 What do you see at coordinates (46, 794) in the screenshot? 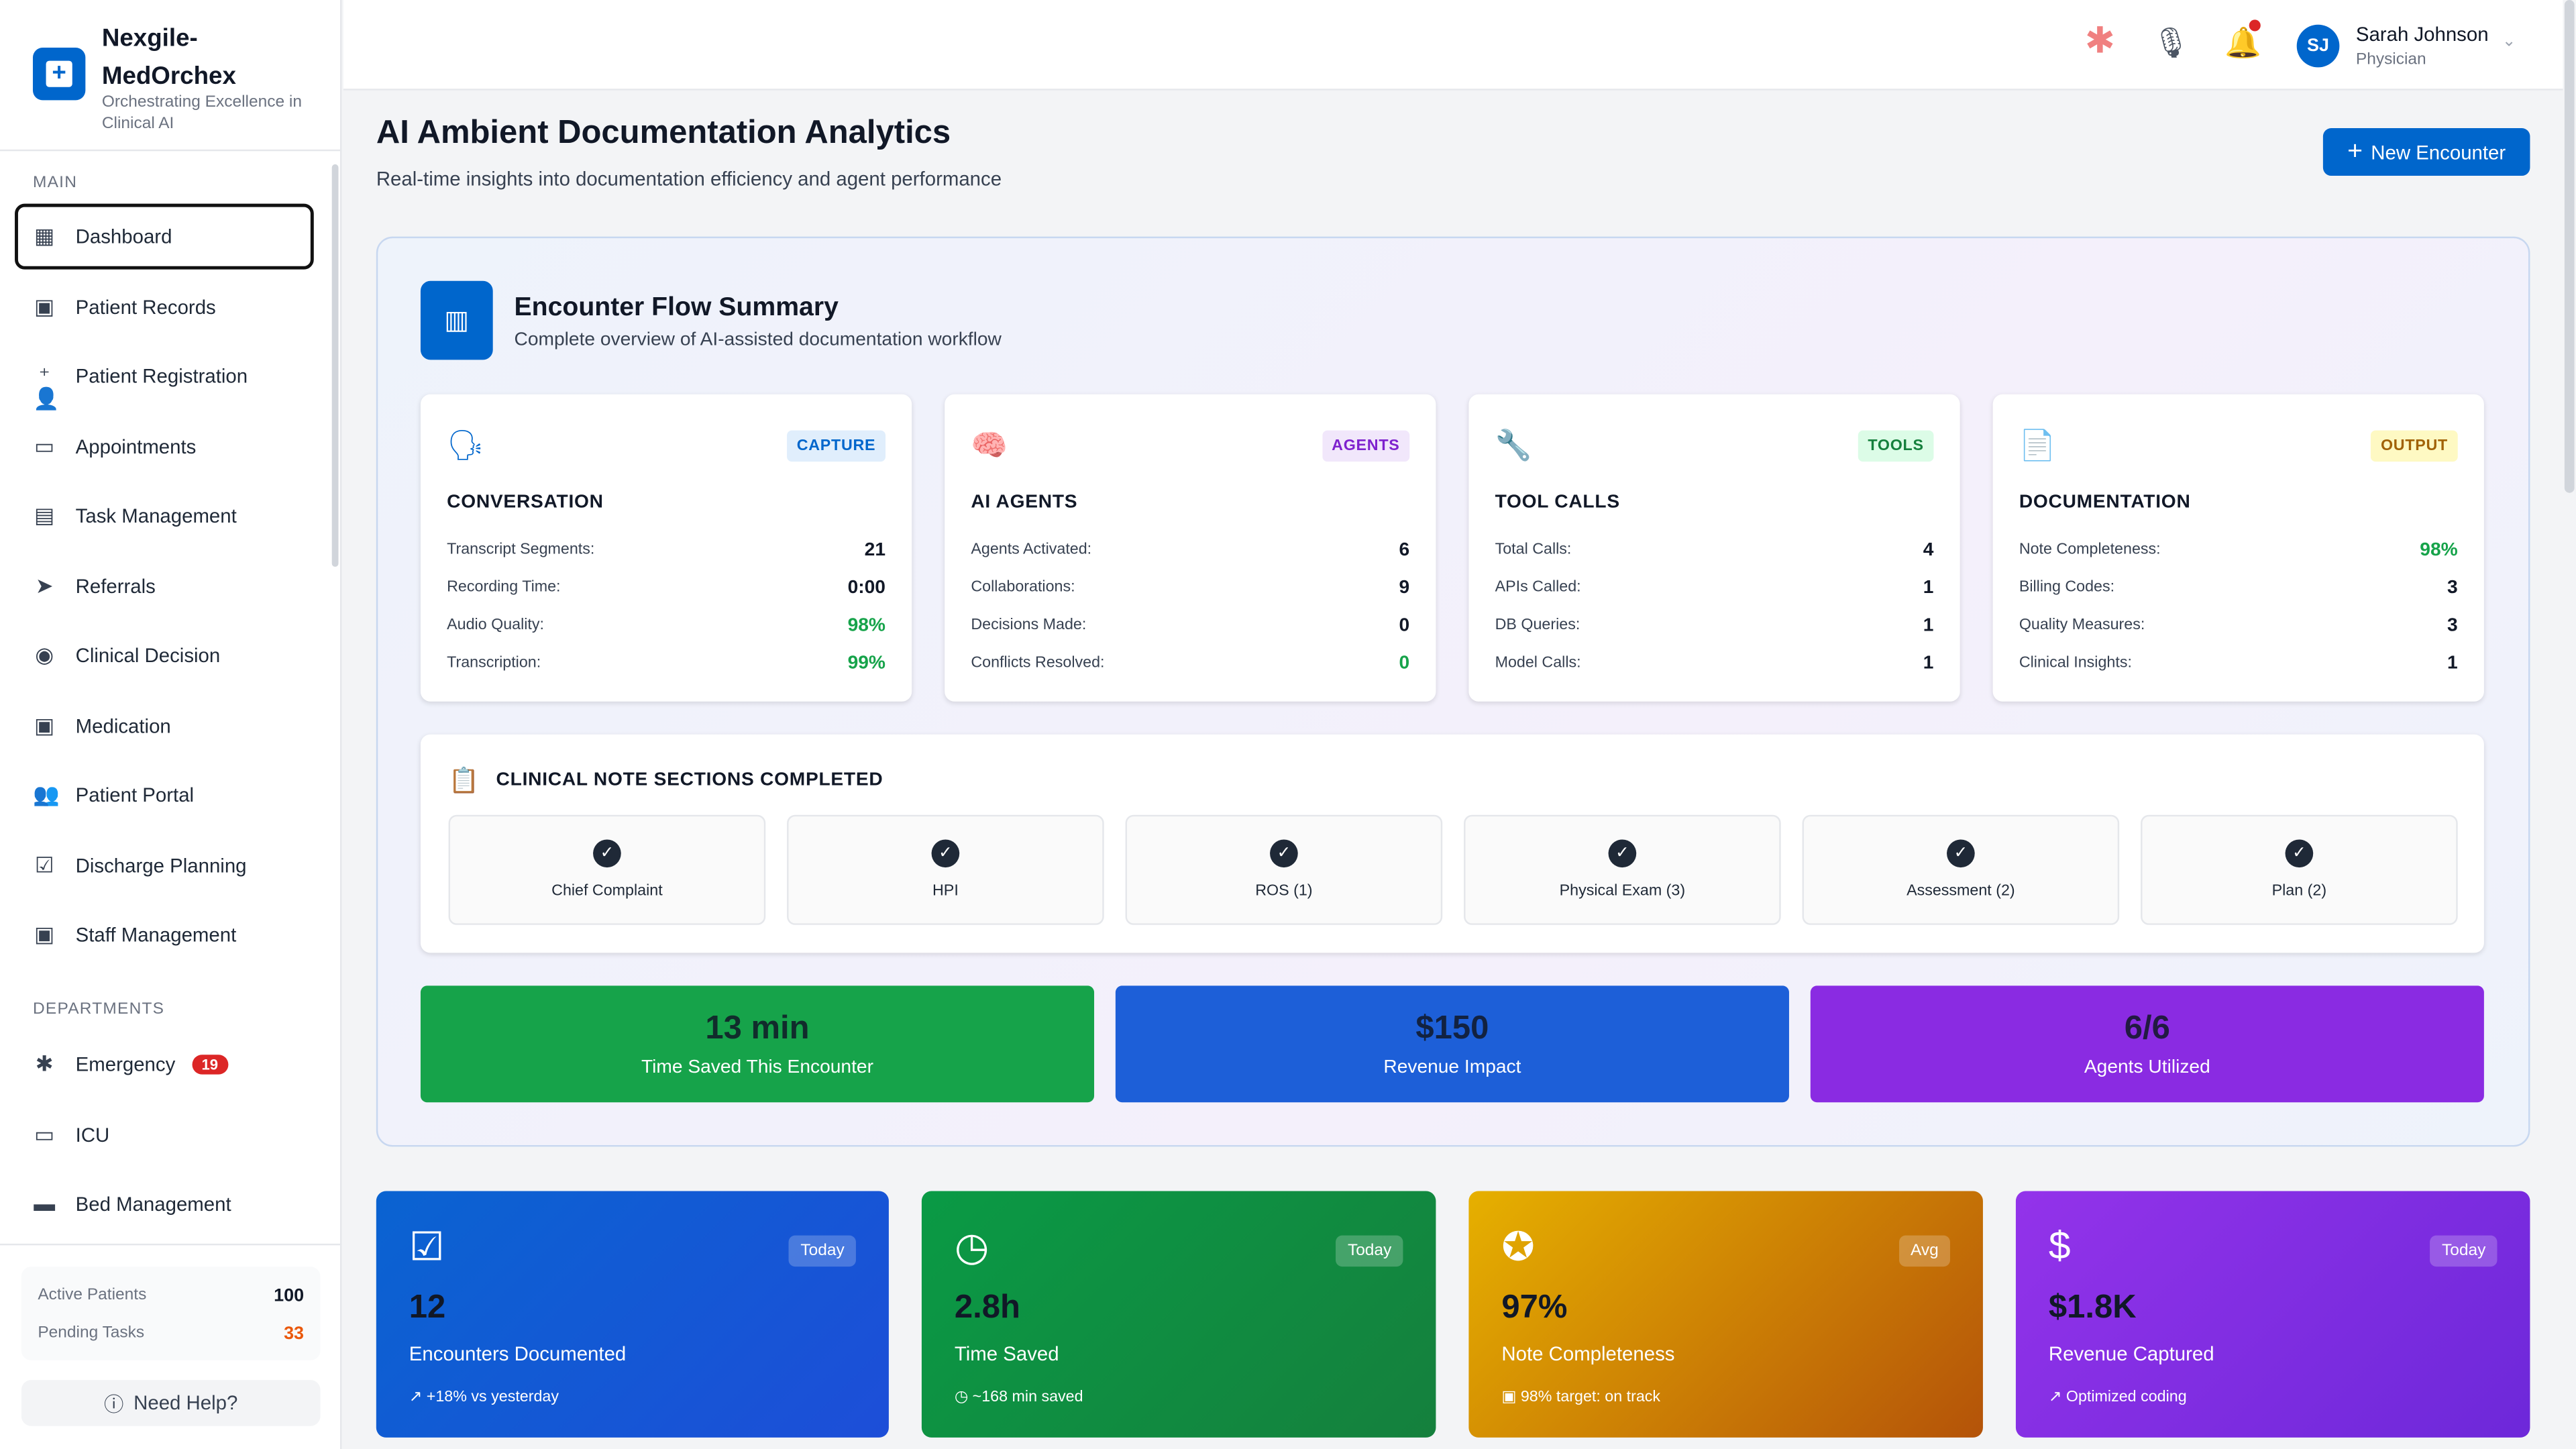
I see `people-icon: 👥` at bounding box center [46, 794].